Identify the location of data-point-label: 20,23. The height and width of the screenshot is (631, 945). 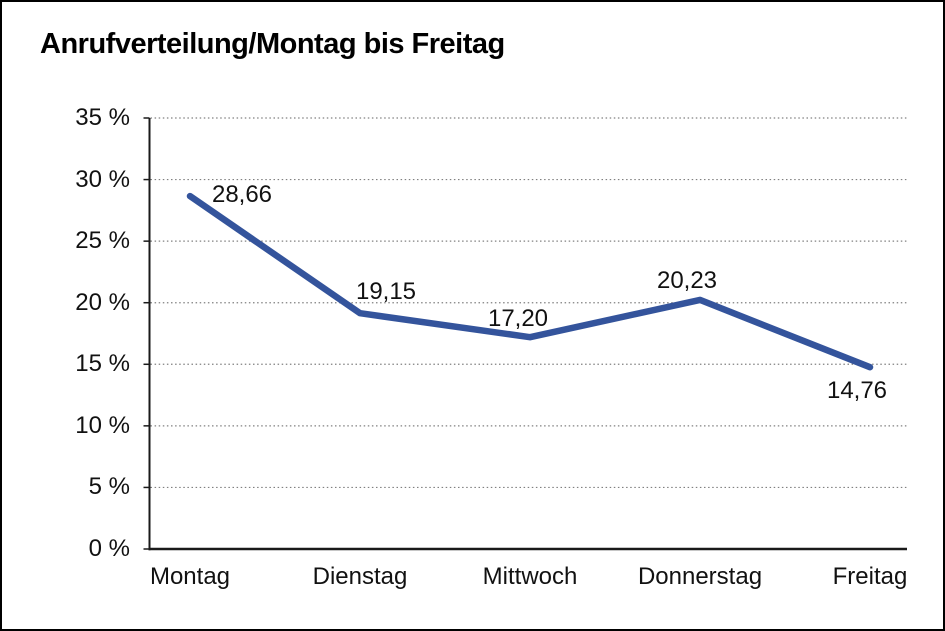
(687, 280).